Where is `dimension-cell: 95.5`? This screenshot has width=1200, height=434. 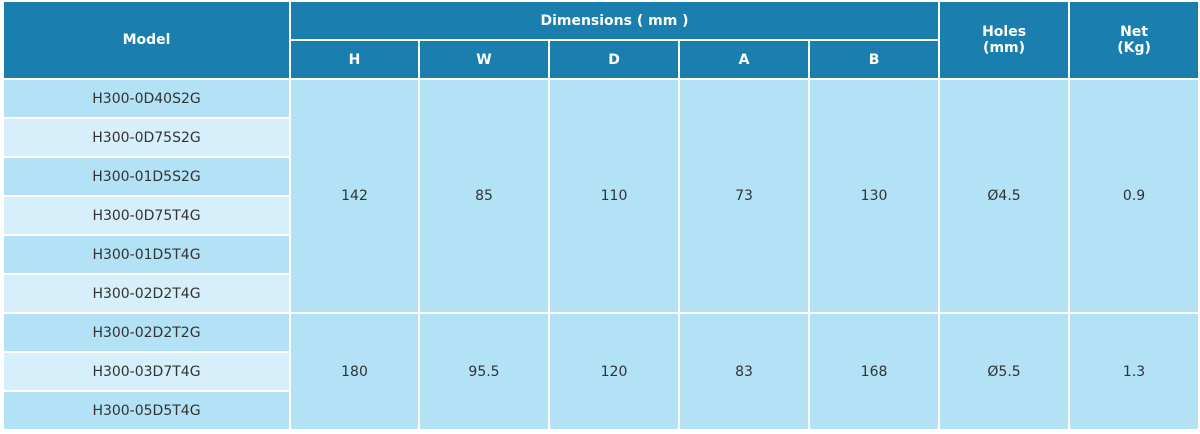 dimension-cell: 95.5 is located at coordinates (484, 371).